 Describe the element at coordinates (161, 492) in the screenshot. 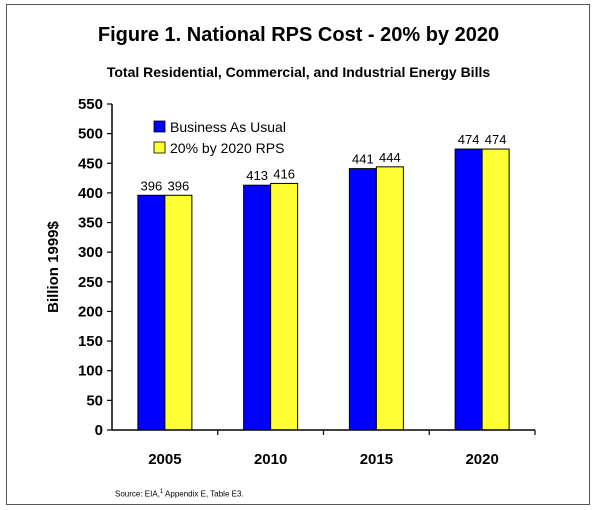

I see `source-superscript: 1` at that location.